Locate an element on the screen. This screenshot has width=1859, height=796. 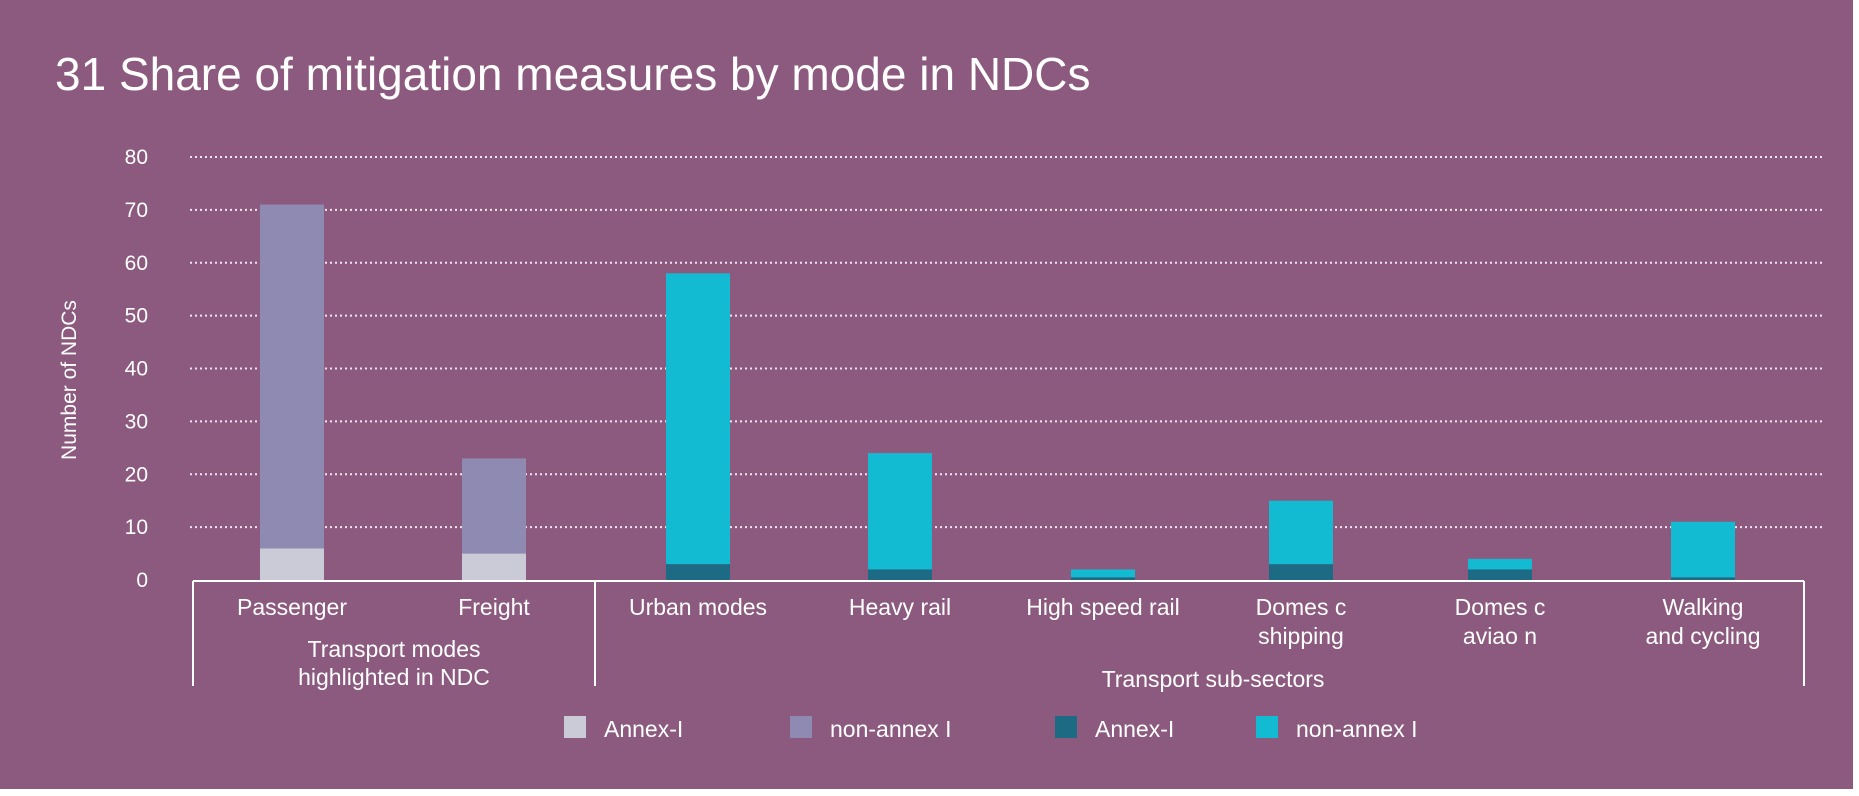
category-label: Urban modes is located at coordinates (698, 607).